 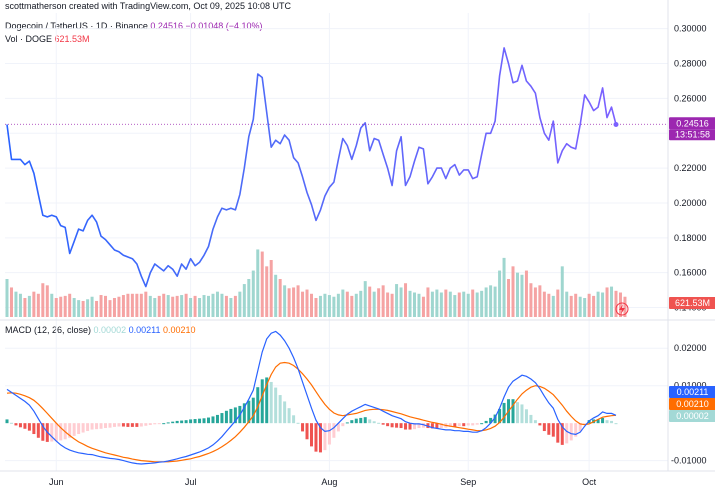 I want to click on symbol-title: Dogecoin / TetherUS · 1D · Binance, so click(x=76, y=26).